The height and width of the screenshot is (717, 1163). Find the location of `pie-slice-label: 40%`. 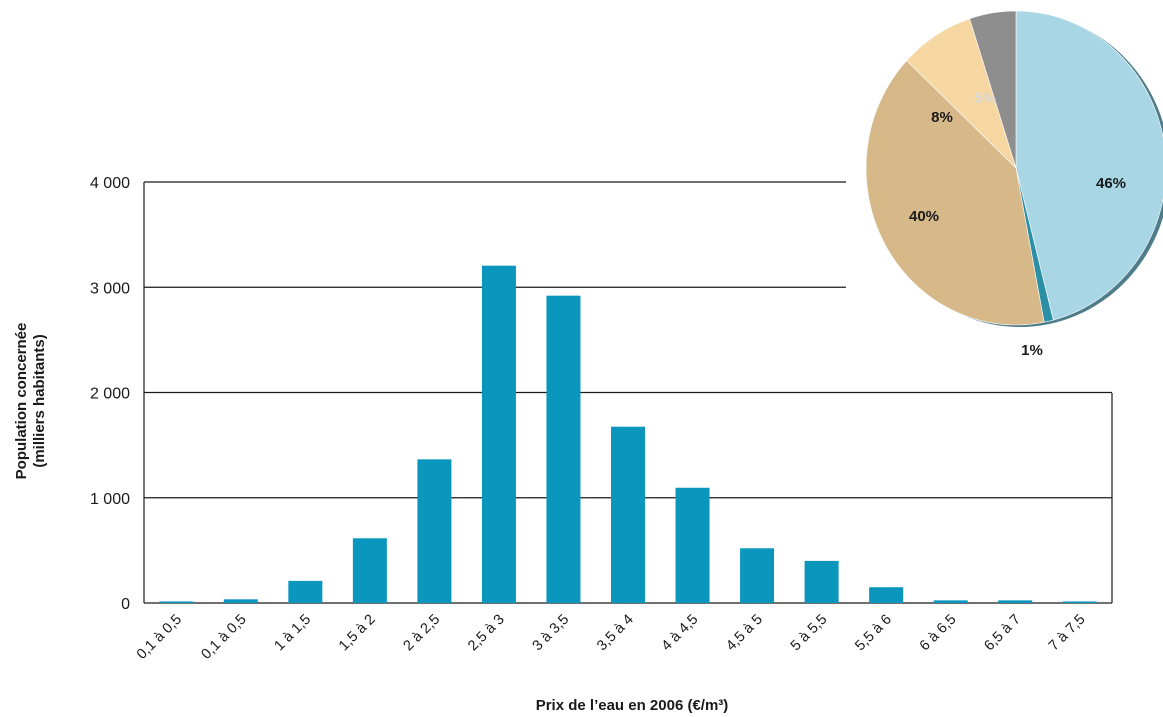

pie-slice-label: 40% is located at coordinates (924, 216).